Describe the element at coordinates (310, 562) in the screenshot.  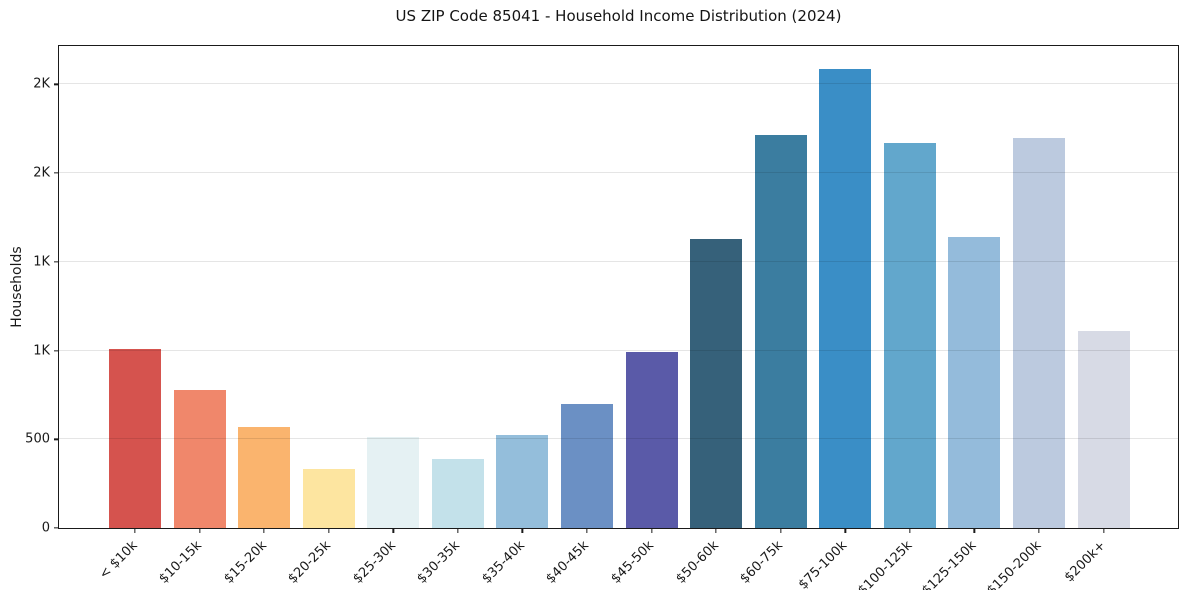
I see `x-tick-label: $20-25k` at that location.